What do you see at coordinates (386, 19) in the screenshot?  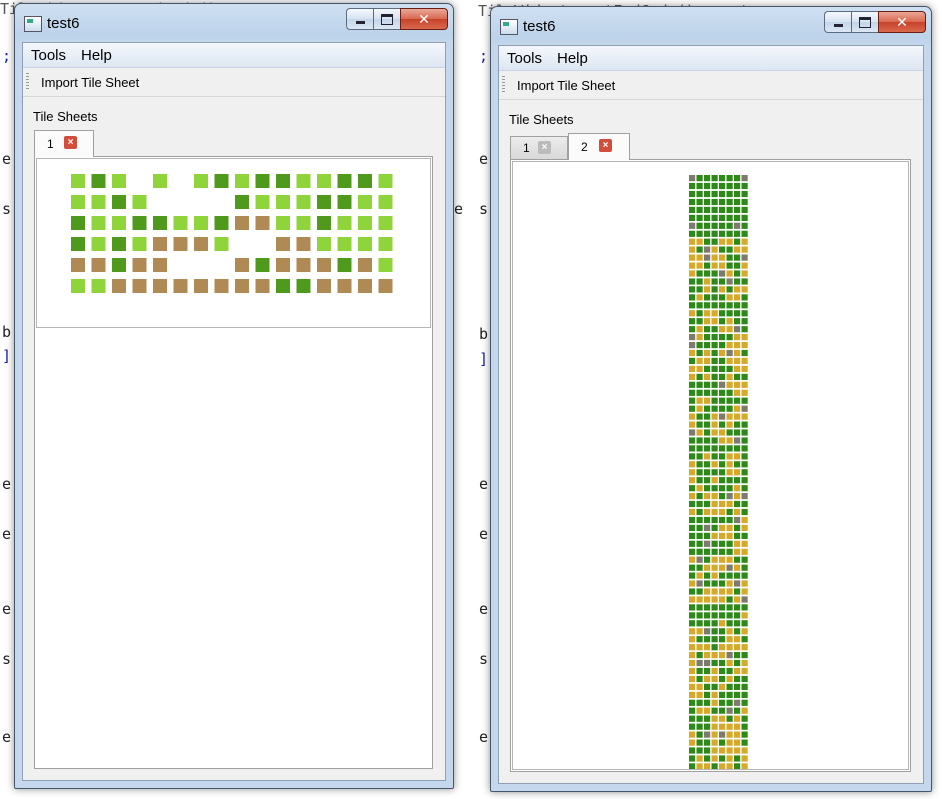 I see `maximize-button` at bounding box center [386, 19].